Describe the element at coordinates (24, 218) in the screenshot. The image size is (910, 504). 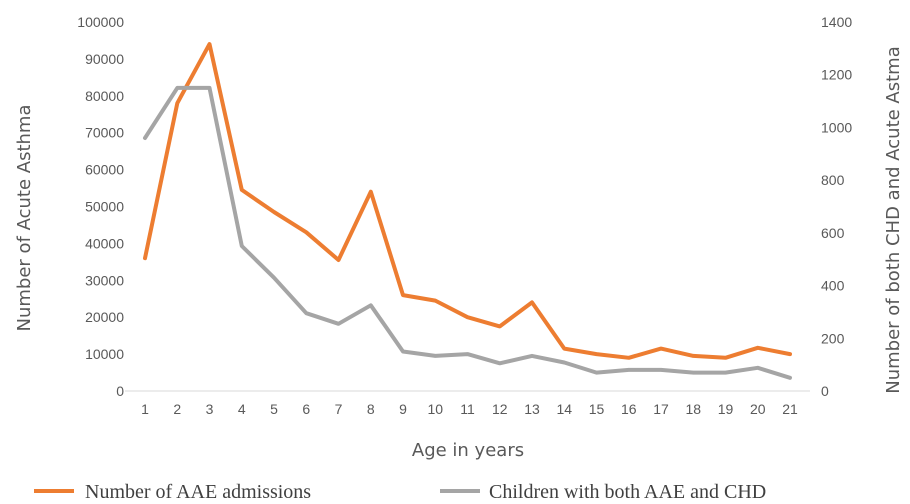
I see `y-axis-title: Number of Acute Asthma` at that location.